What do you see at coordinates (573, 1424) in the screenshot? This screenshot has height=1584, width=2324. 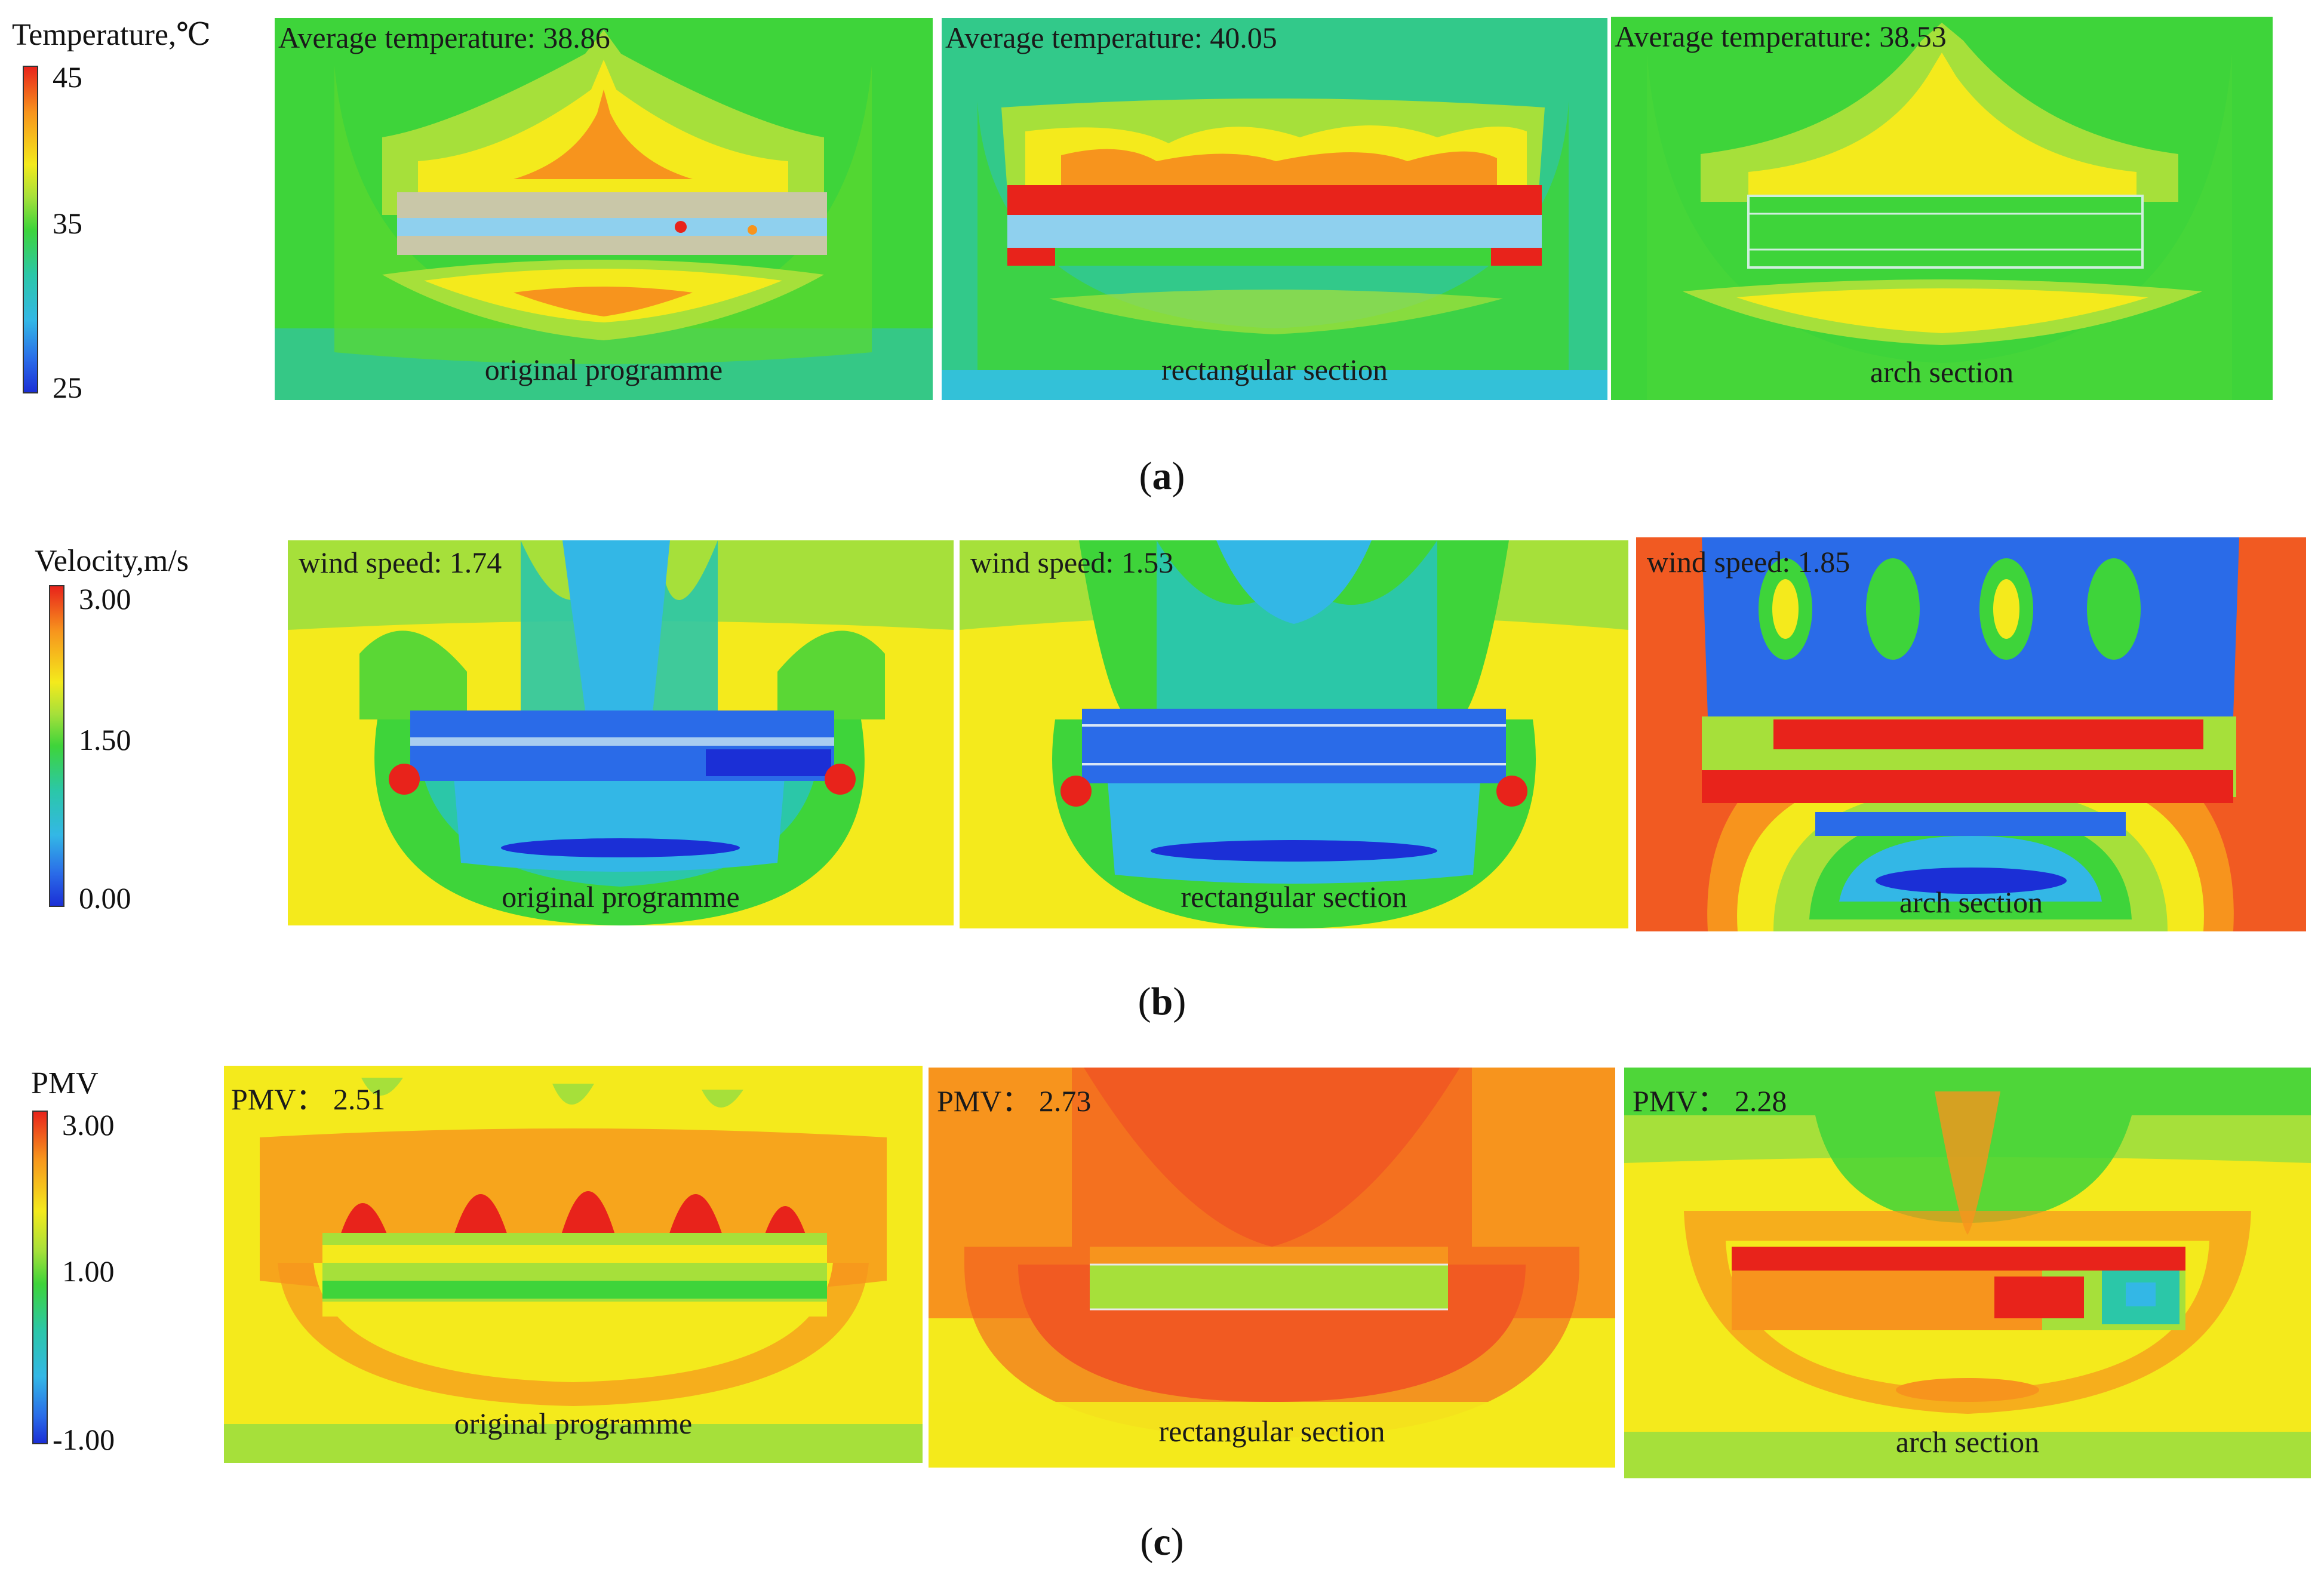 I see `pmv-panel-name-original: original programme` at bounding box center [573, 1424].